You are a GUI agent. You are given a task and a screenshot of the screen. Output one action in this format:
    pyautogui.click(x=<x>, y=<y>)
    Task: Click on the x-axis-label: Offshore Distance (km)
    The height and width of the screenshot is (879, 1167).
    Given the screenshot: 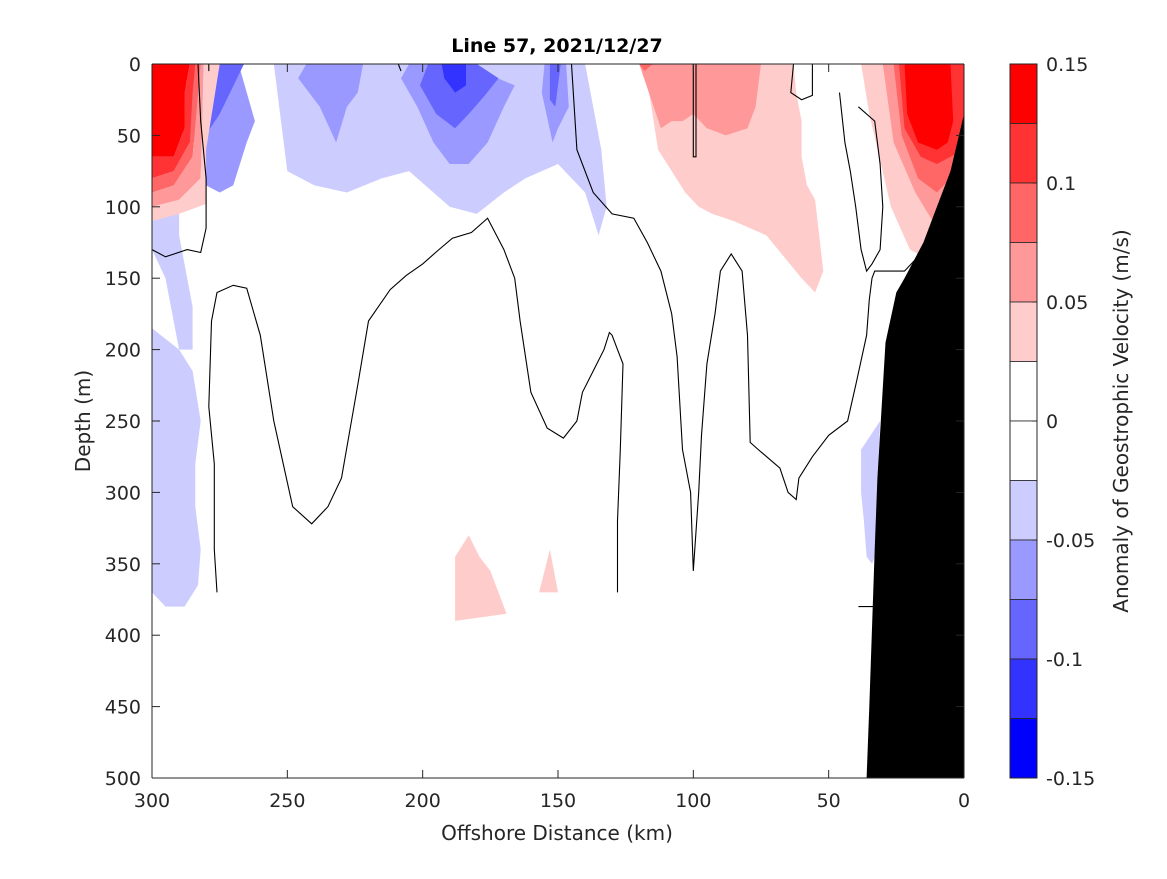 What is the action you would take?
    pyautogui.click(x=557, y=833)
    